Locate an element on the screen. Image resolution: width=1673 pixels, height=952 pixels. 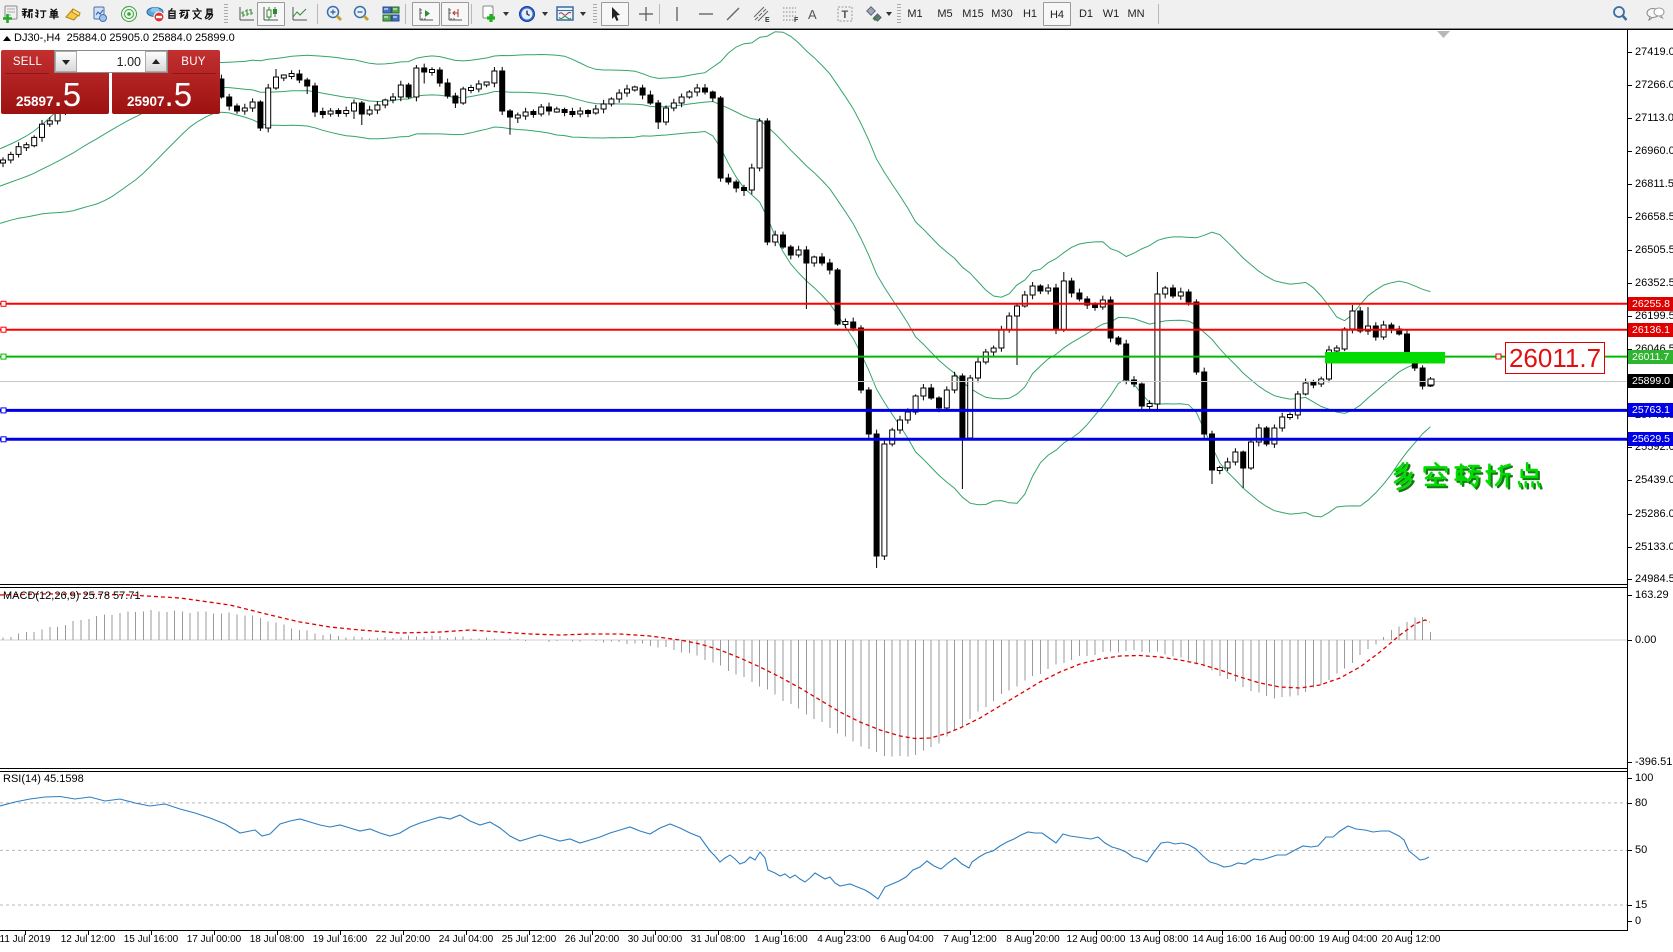
svg-text: F is located at coordinates (796, 20).